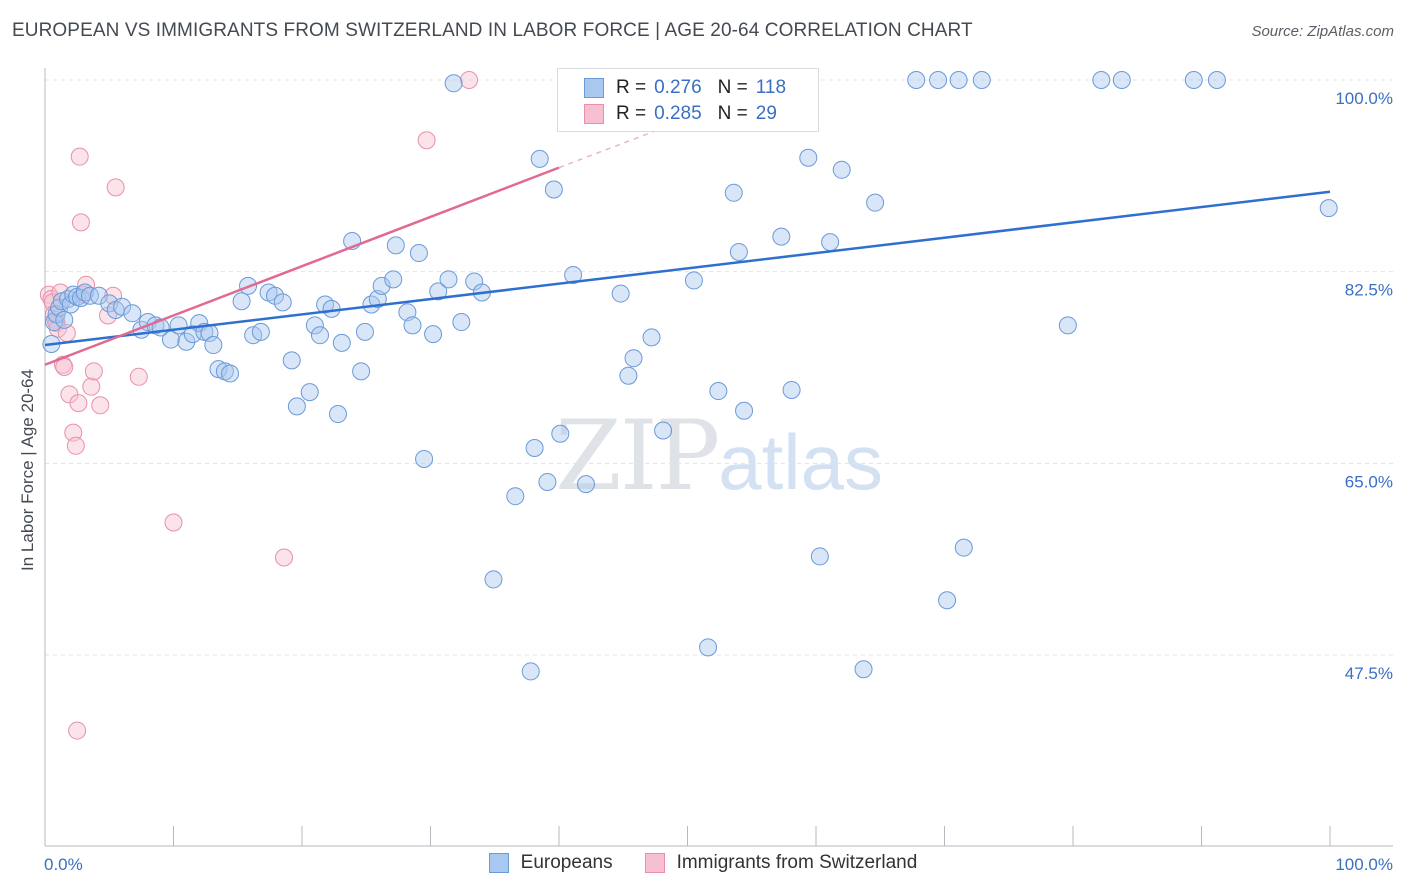 This screenshot has width=1406, height=892. I want to click on series-swatch-immigrants, so click(654, 863).